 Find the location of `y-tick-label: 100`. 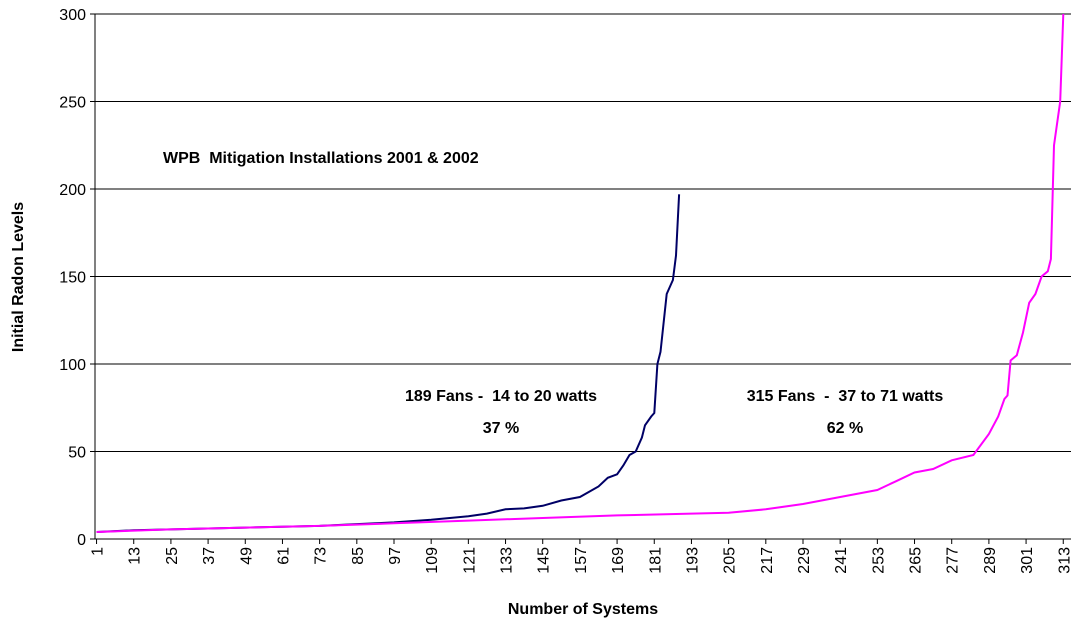

y-tick-label: 100 is located at coordinates (72, 365).